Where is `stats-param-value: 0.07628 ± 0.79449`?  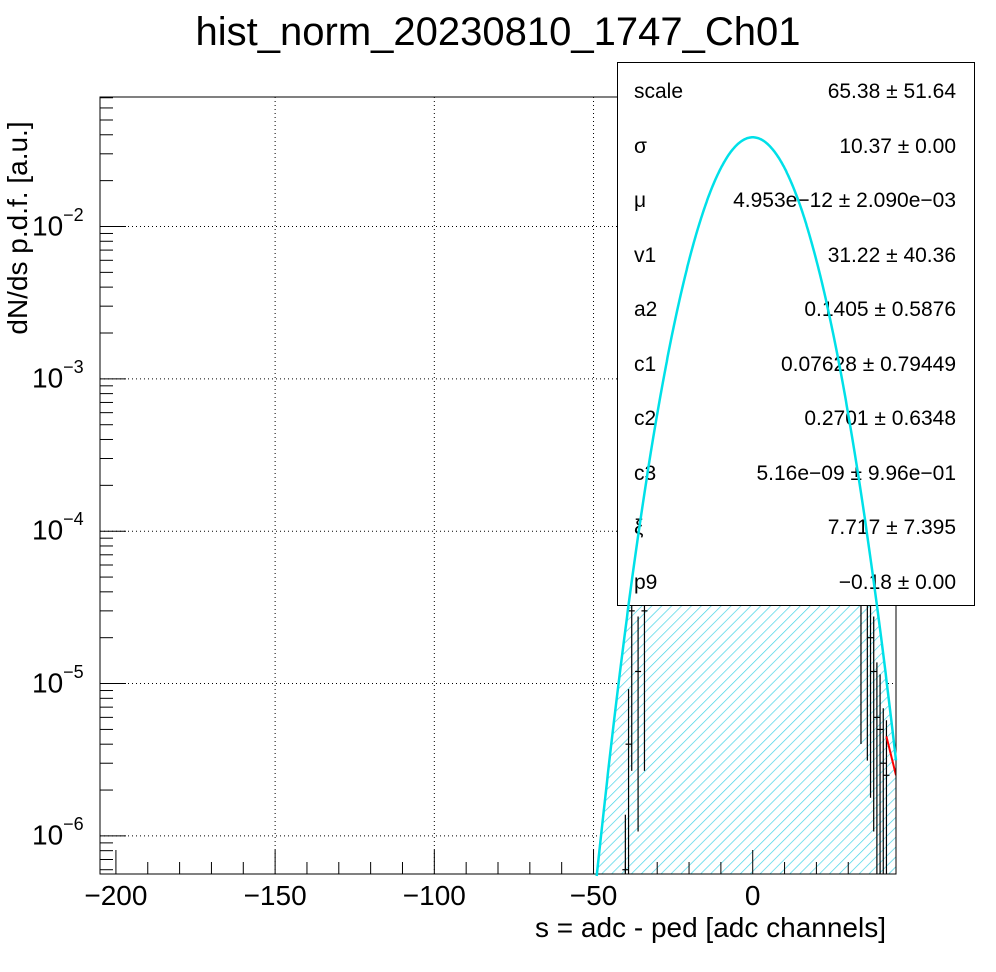
stats-param-value: 0.07628 ± 0.79449 is located at coordinates (868, 364).